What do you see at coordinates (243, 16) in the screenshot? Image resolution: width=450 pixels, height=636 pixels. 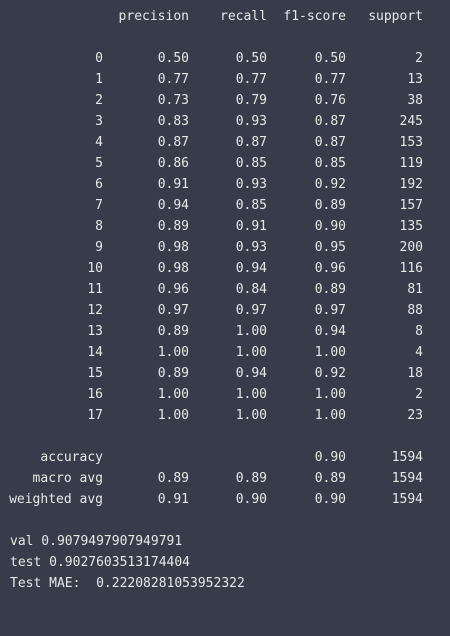 I see `recall-header: recall` at bounding box center [243, 16].